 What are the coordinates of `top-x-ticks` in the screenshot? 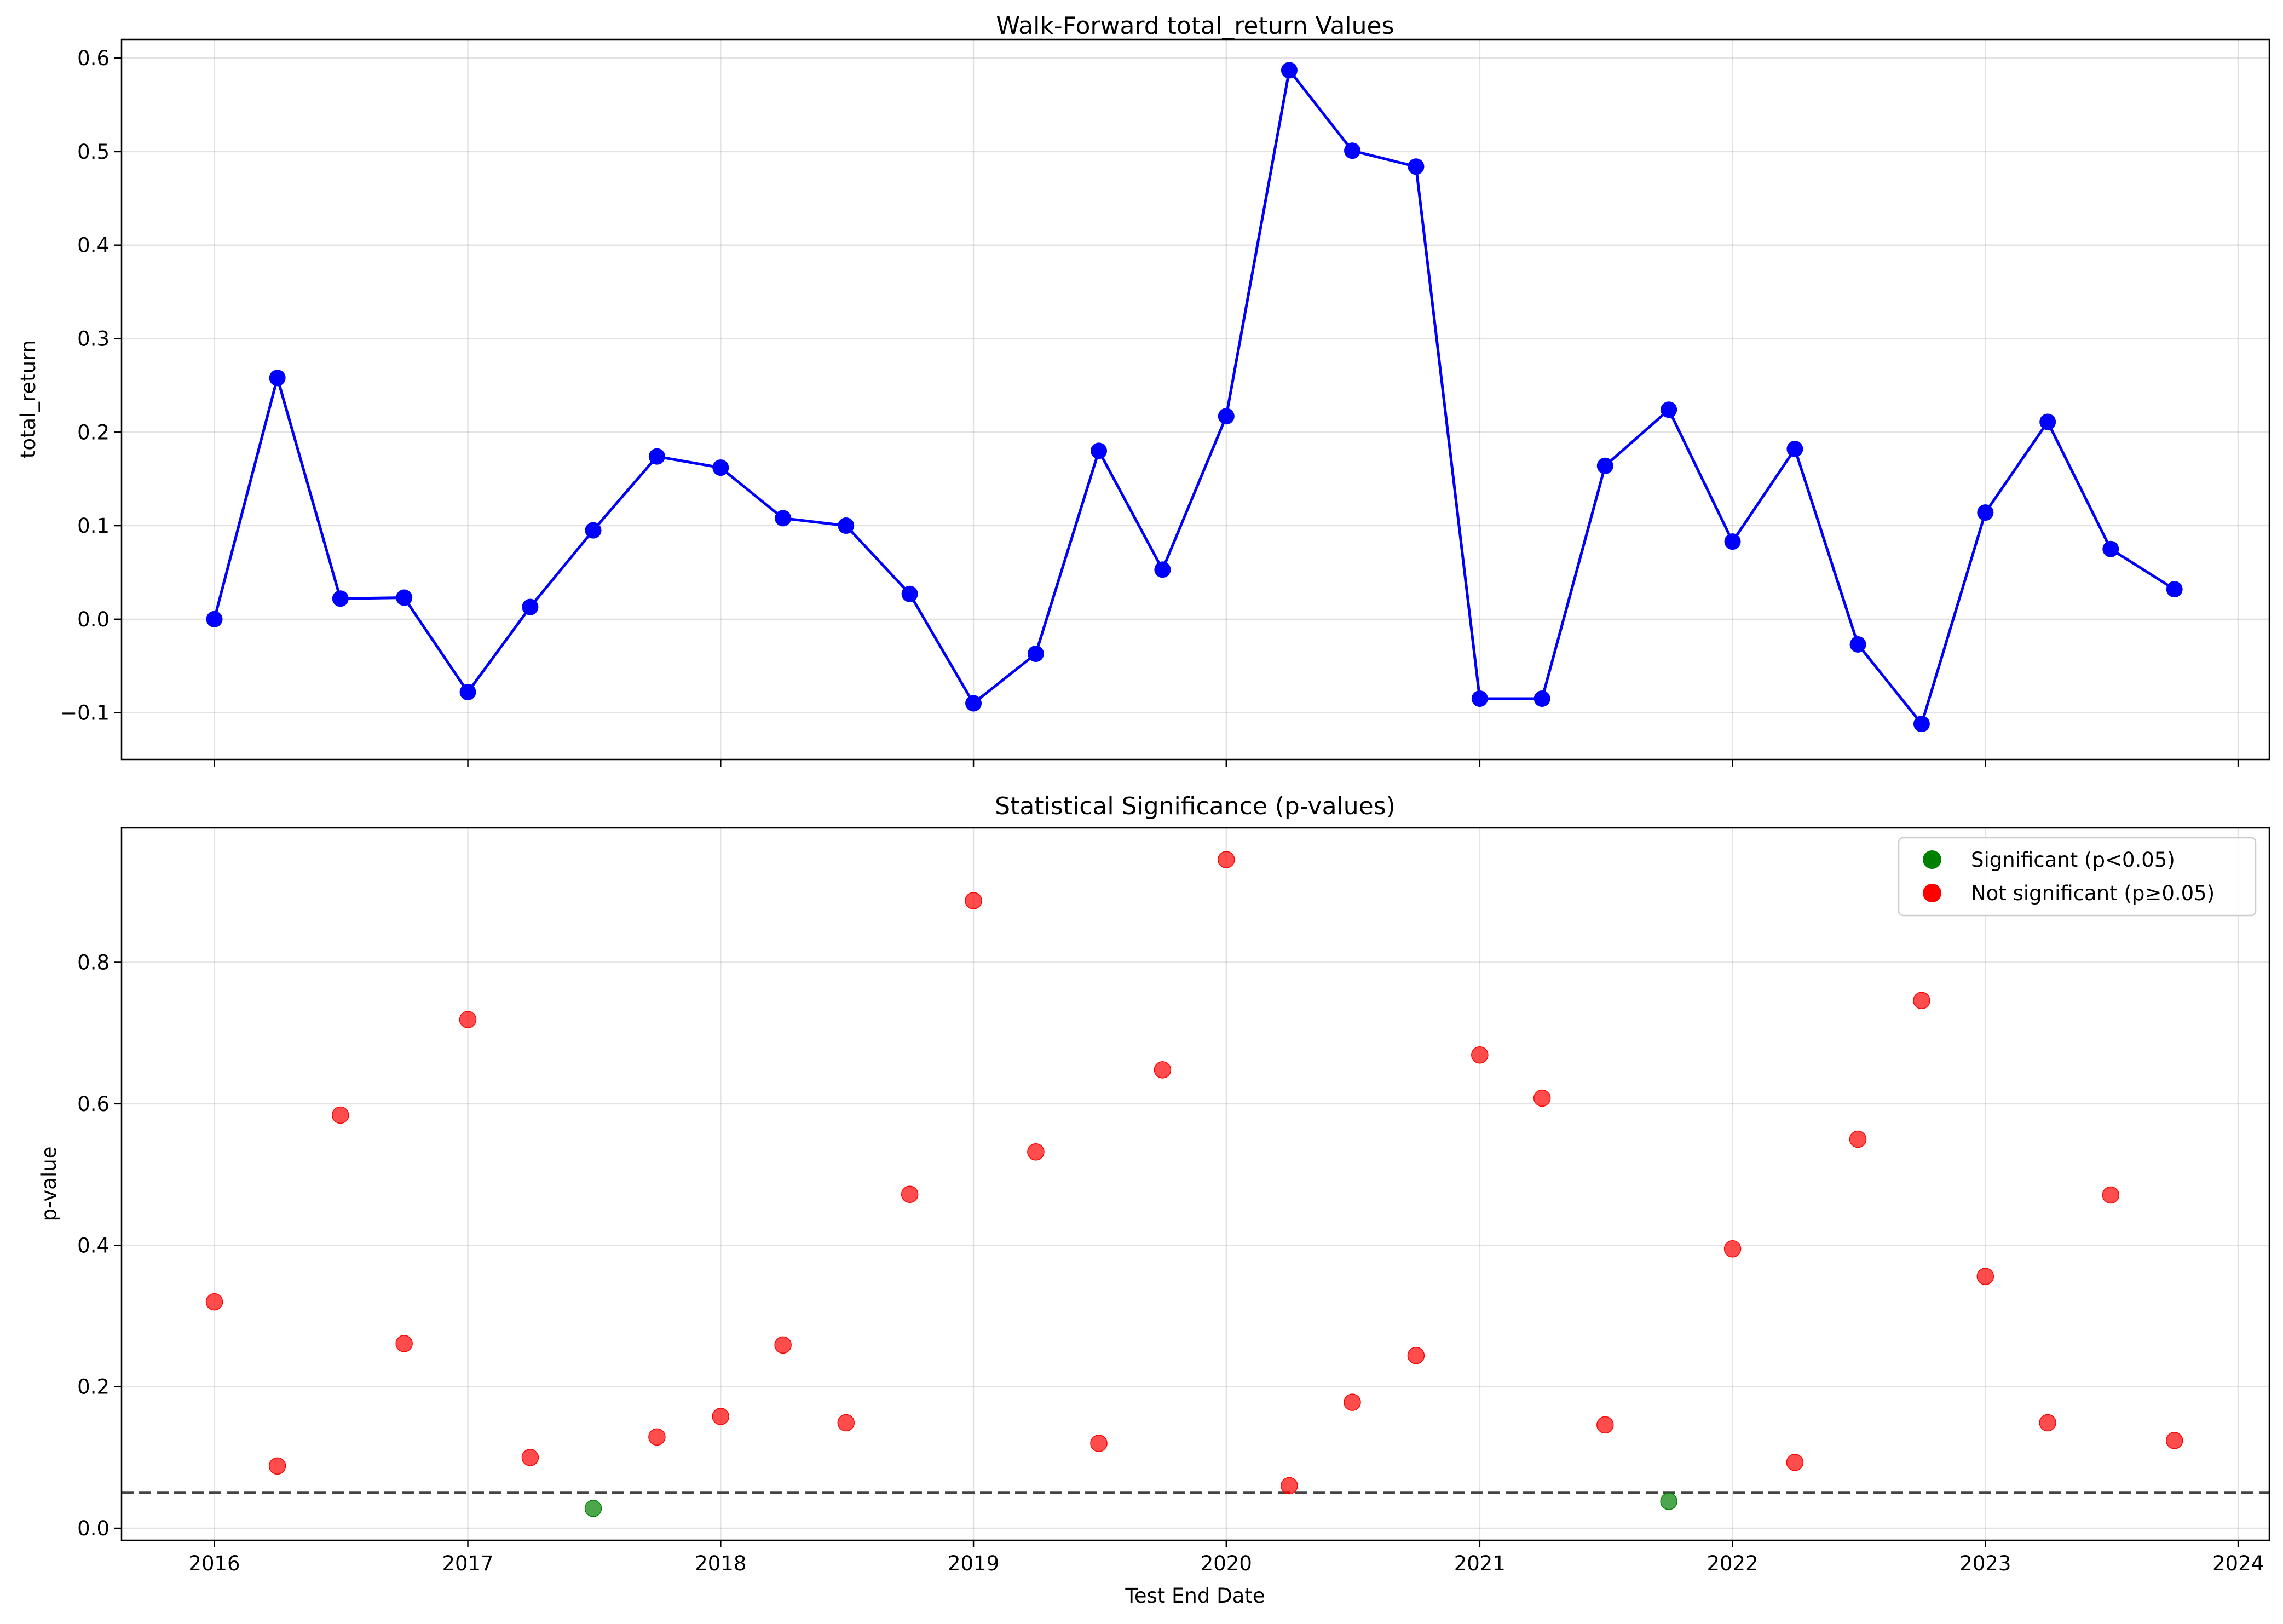 It's located at (1226, 763).